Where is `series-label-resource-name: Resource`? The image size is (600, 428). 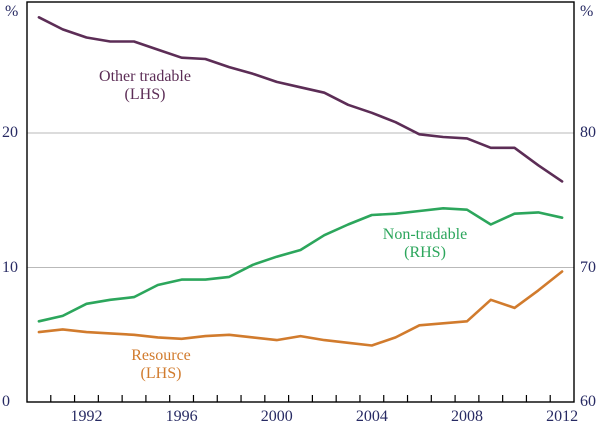 series-label-resource-name: Resource is located at coordinates (161, 355).